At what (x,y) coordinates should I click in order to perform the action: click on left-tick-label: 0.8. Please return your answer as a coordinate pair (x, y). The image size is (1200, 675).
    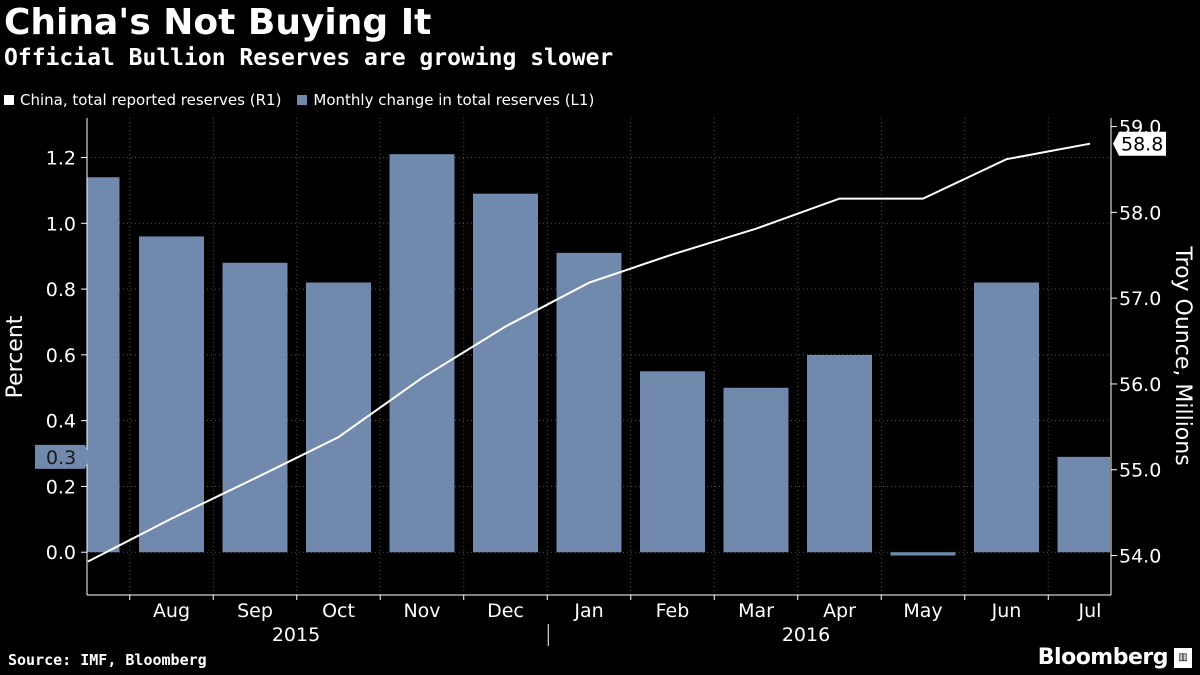
    Looking at the image, I should click on (61, 290).